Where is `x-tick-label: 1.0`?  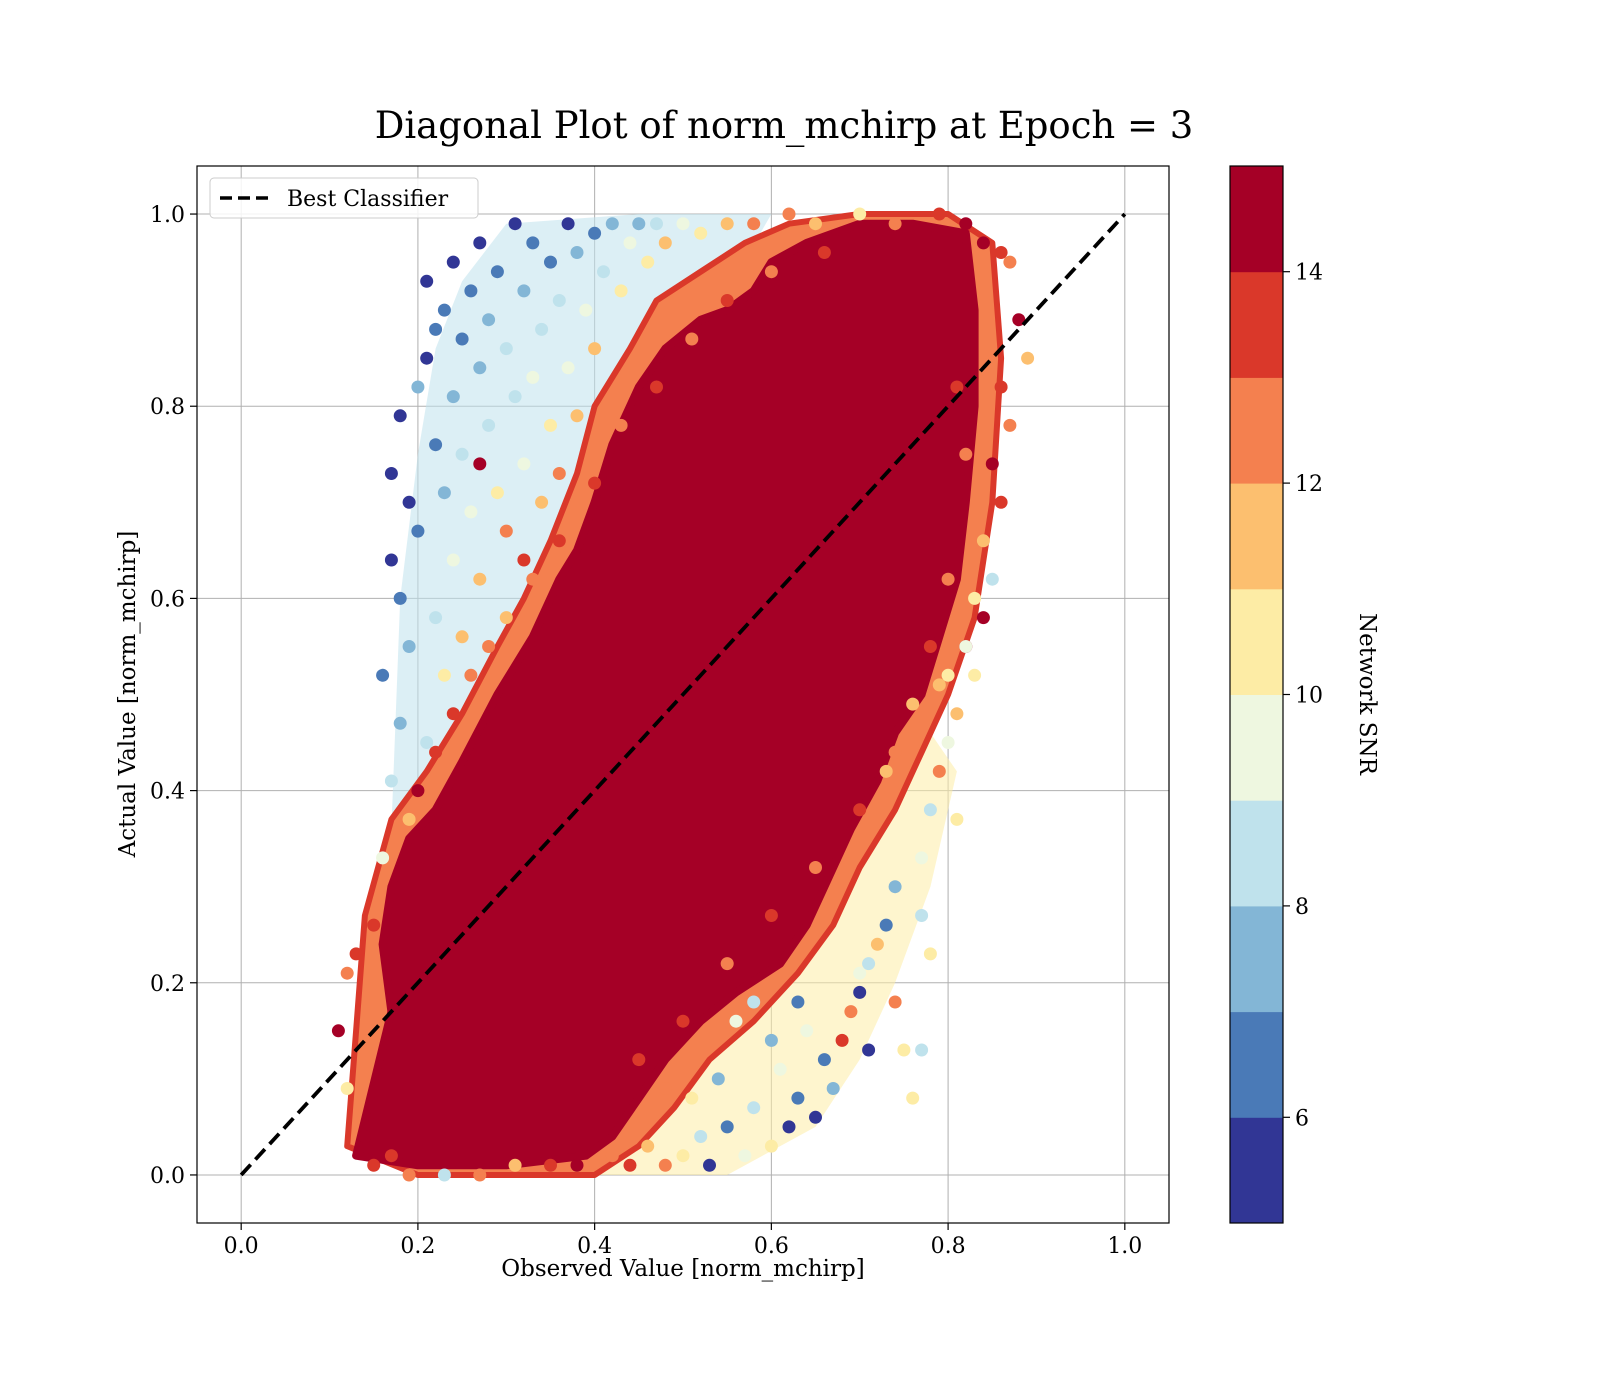
x-tick-label: 1.0 is located at coordinates (1124, 1246).